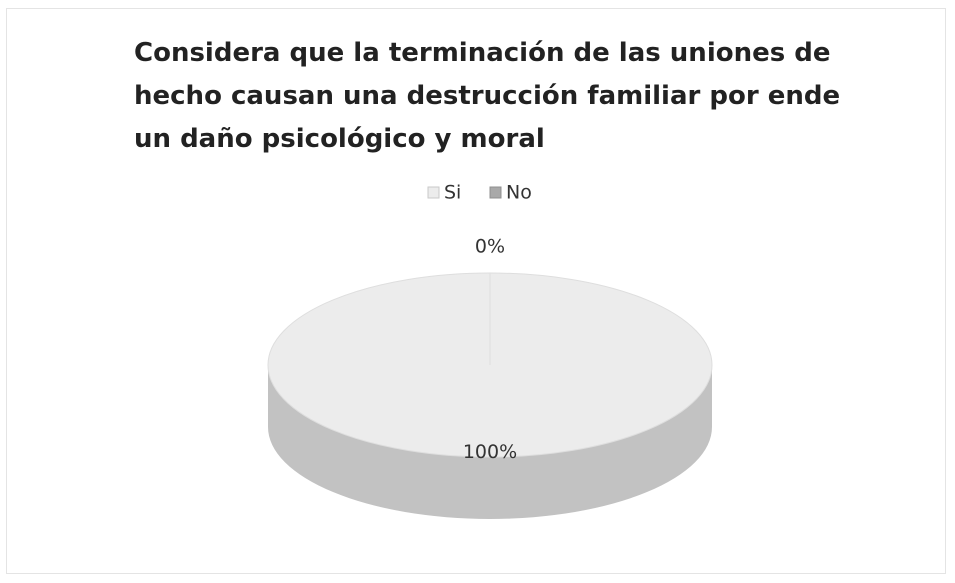 The image size is (955, 583). What do you see at coordinates (490, 452) in the screenshot?
I see `data-label: 100%` at bounding box center [490, 452].